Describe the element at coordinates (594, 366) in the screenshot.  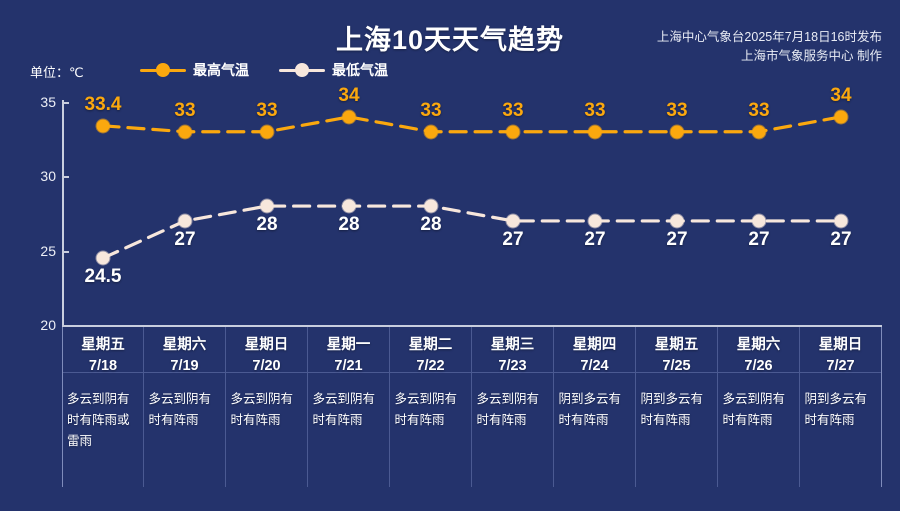
I see `date-label: 7/24` at that location.